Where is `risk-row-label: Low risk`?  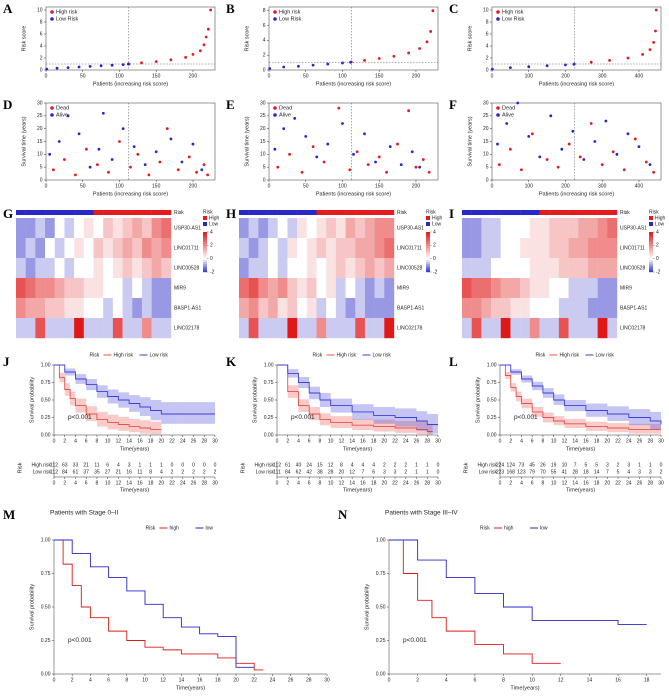
risk-row-label: Low risk is located at coordinates (265, 472).